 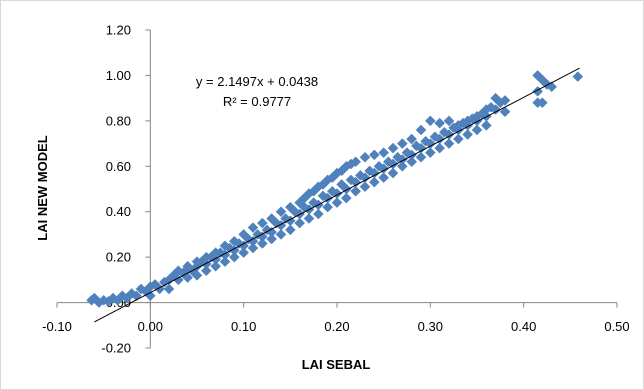 What do you see at coordinates (150, 326) in the screenshot?
I see `x-tick-label: 0.00` at bounding box center [150, 326].